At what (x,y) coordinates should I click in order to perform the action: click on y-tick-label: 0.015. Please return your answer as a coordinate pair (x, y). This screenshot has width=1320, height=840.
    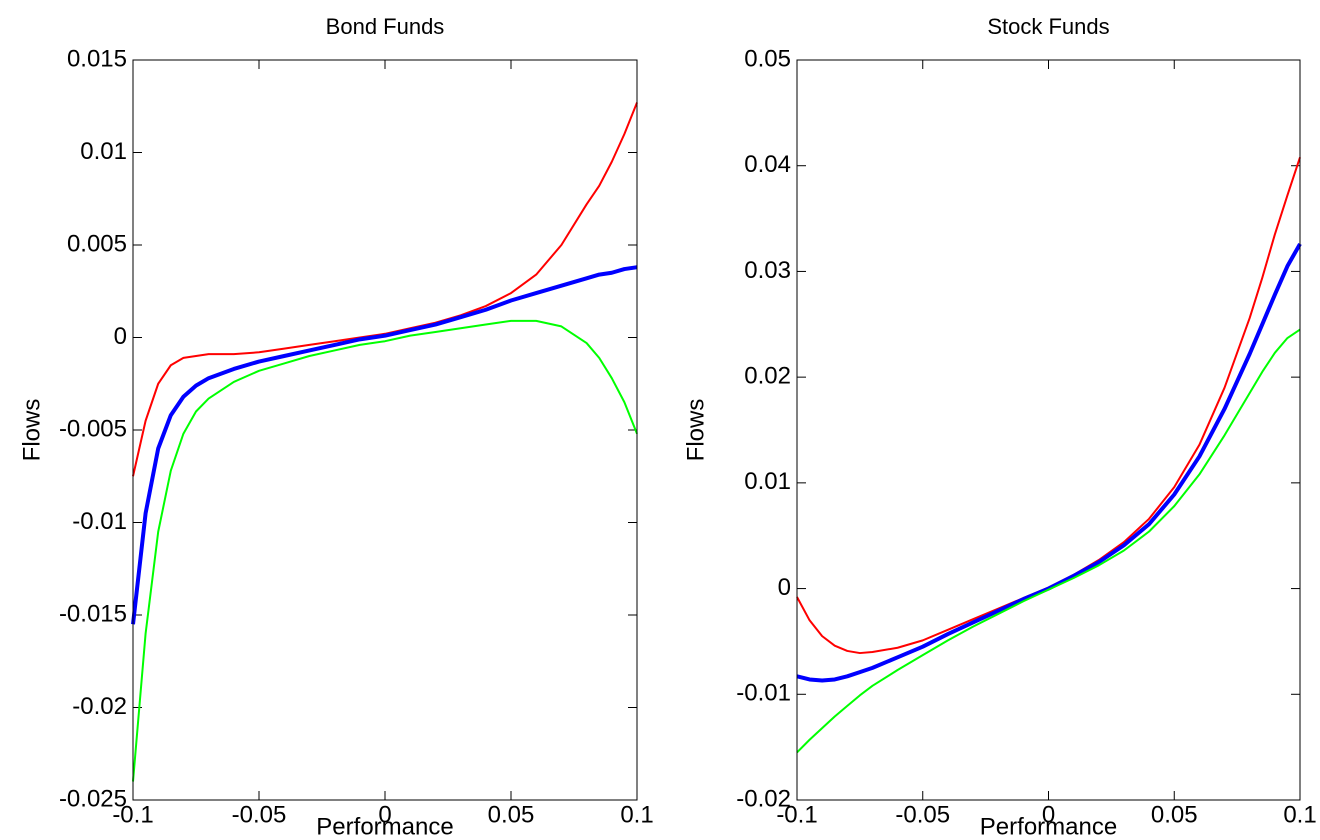
    Looking at the image, I should click on (97, 58).